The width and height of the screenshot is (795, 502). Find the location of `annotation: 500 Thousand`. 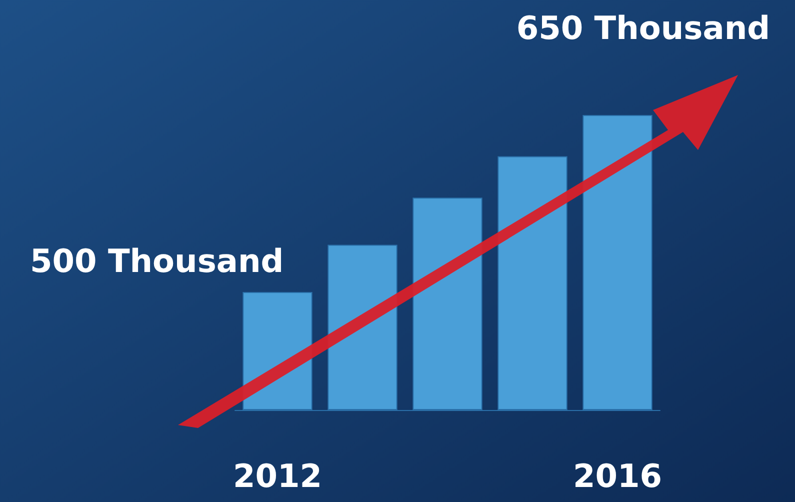

annotation: 500 Thousand is located at coordinates (157, 261).